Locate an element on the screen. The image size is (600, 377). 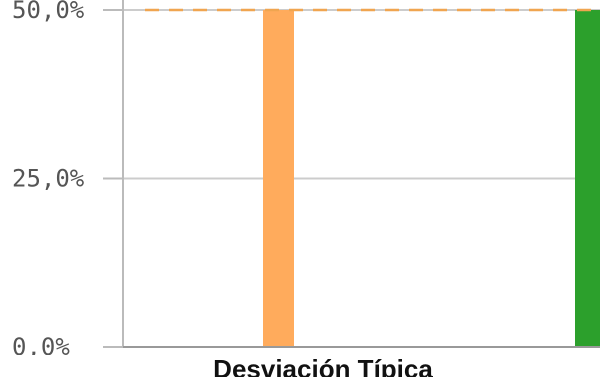
y-tick-label-2: 50,0% is located at coordinates (48, 12).